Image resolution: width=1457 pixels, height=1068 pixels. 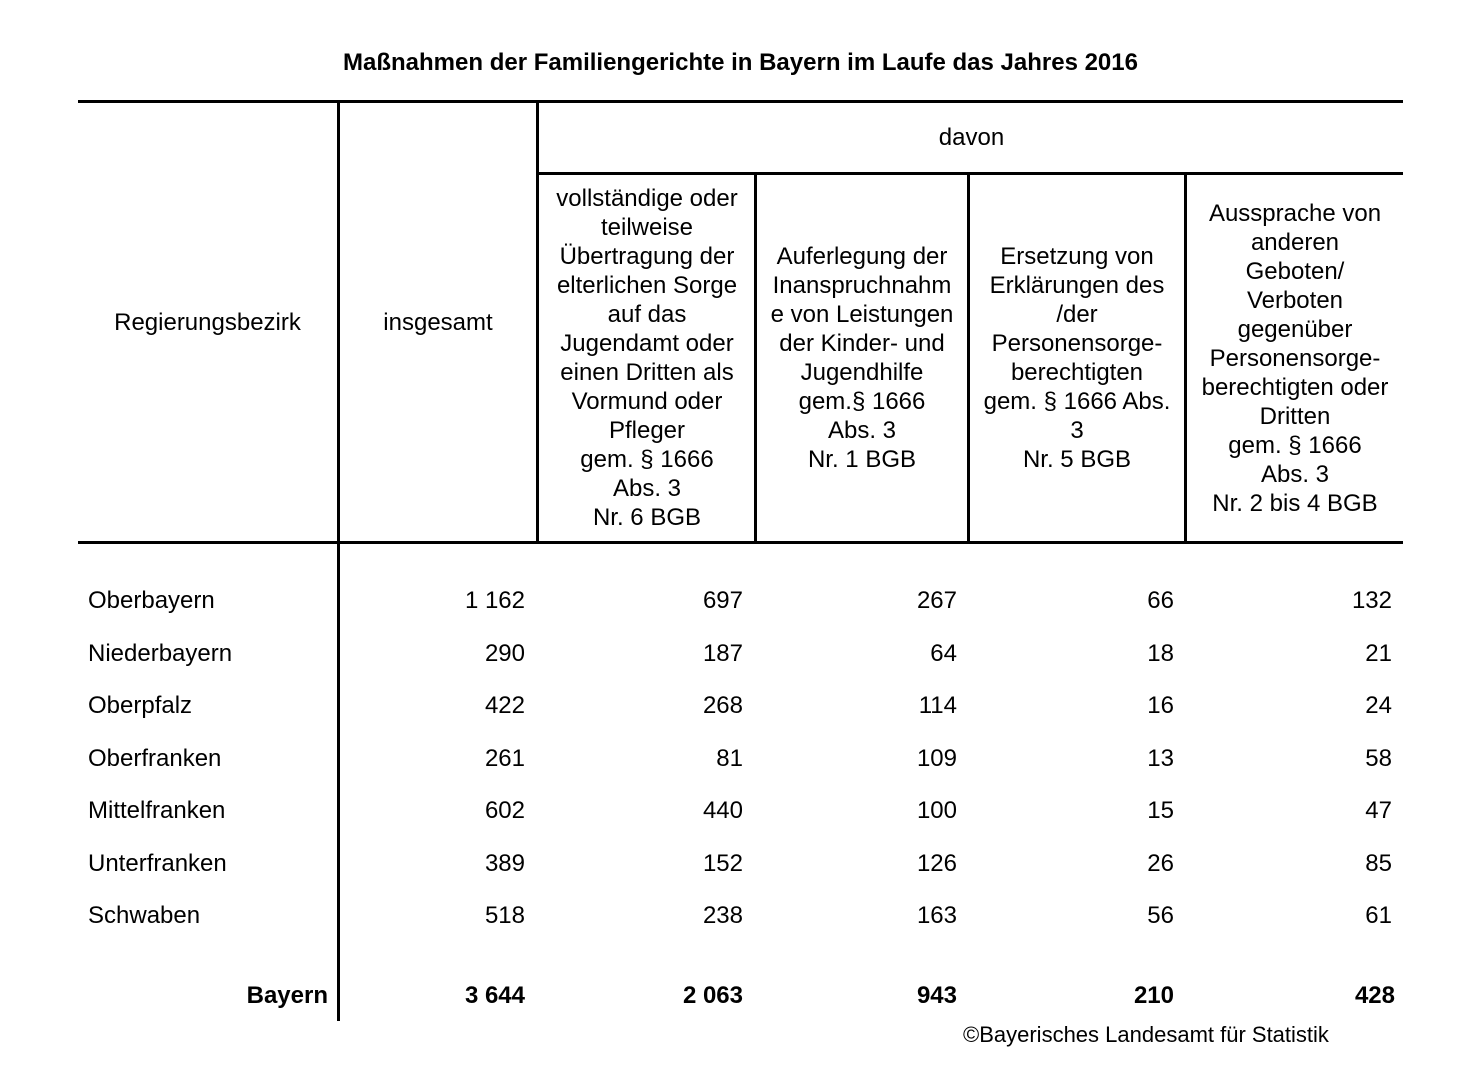 I want to click on region-cell: Unterfranken, so click(x=157, y=863).